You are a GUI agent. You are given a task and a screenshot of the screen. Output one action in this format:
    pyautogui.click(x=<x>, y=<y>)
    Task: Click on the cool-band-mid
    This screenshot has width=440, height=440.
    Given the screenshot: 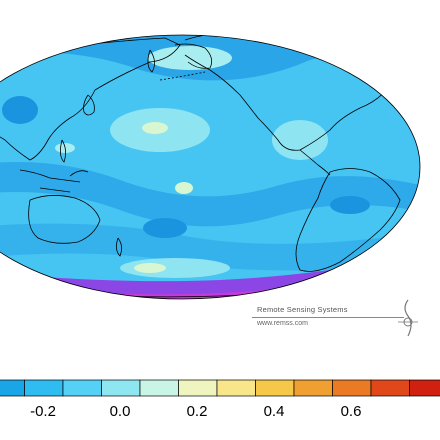 What is the action you would take?
    pyautogui.click(x=210, y=194)
    